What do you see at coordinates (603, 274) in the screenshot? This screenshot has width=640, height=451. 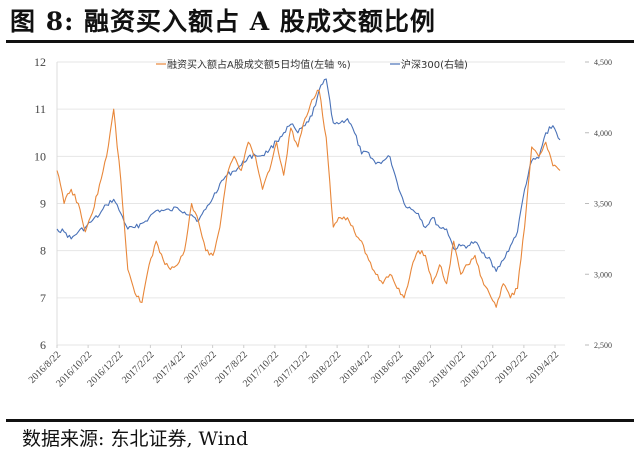 I see `right-tick-label: 3,000` at bounding box center [603, 274].